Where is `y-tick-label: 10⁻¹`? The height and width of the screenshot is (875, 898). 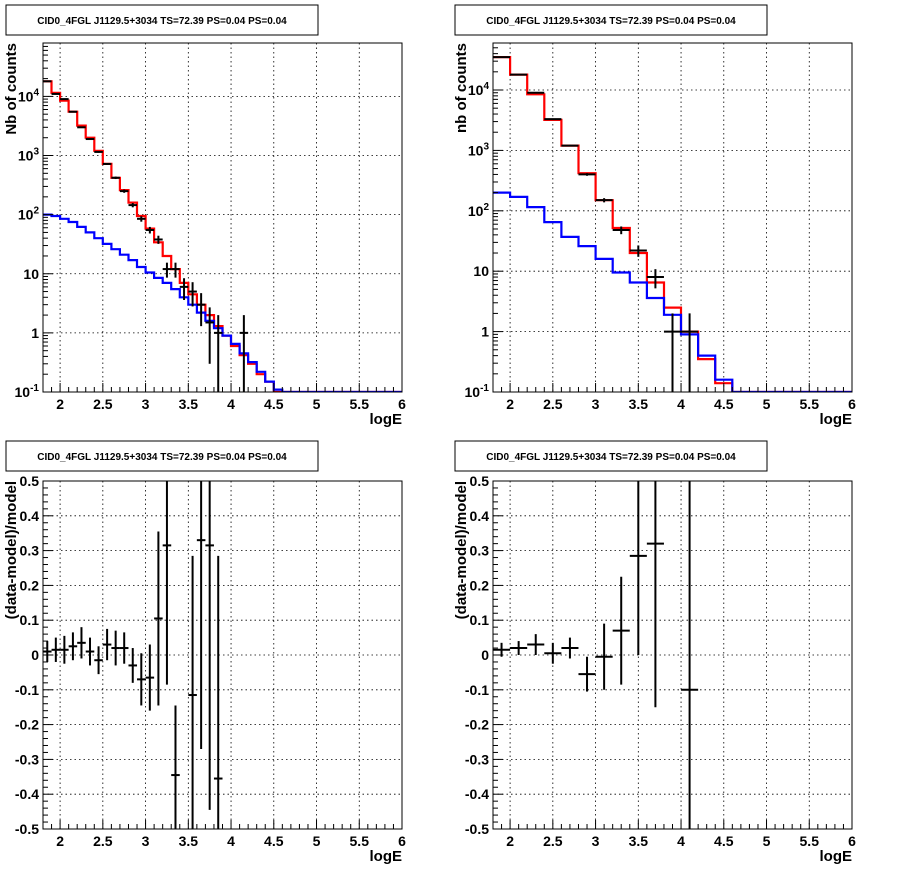
y-tick-label: 10⁻¹ is located at coordinates (477, 391).